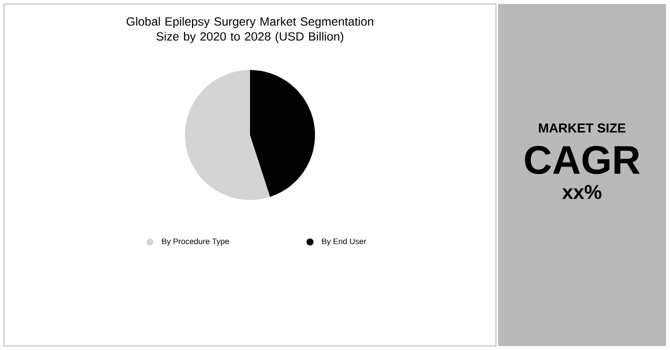  What do you see at coordinates (582, 160) in the screenshot?
I see `text: CAGR` at bounding box center [582, 160].